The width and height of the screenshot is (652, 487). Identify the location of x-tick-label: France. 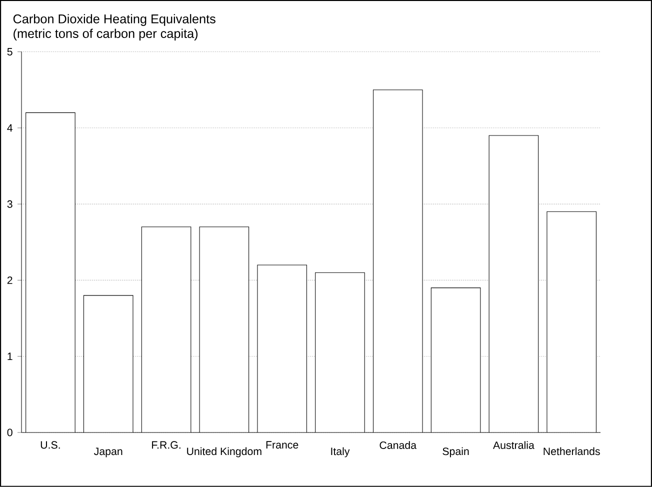
(282, 445).